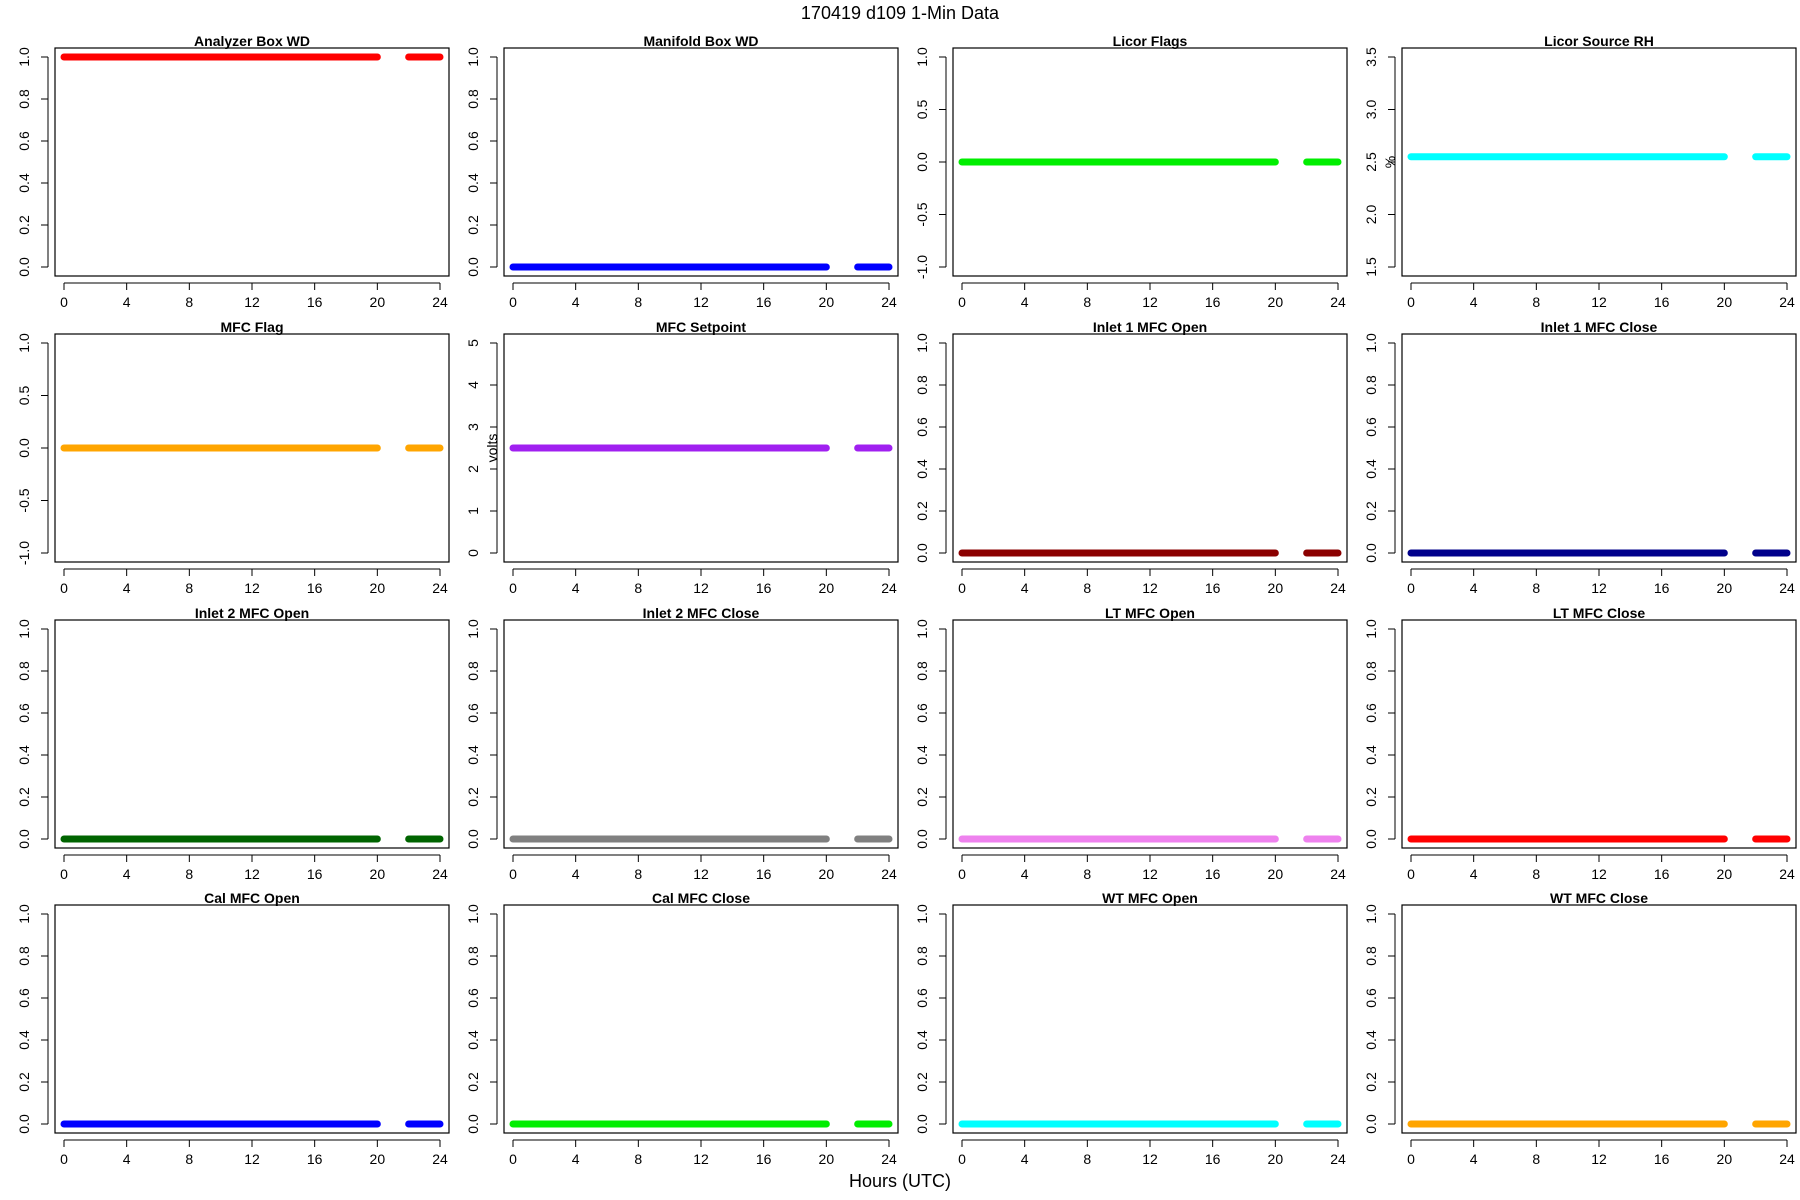 Image resolution: width=1800 pixels, height=1200 pixels. Describe the element at coordinates (473, 385) in the screenshot. I see `y-tick-label: 4` at that location.